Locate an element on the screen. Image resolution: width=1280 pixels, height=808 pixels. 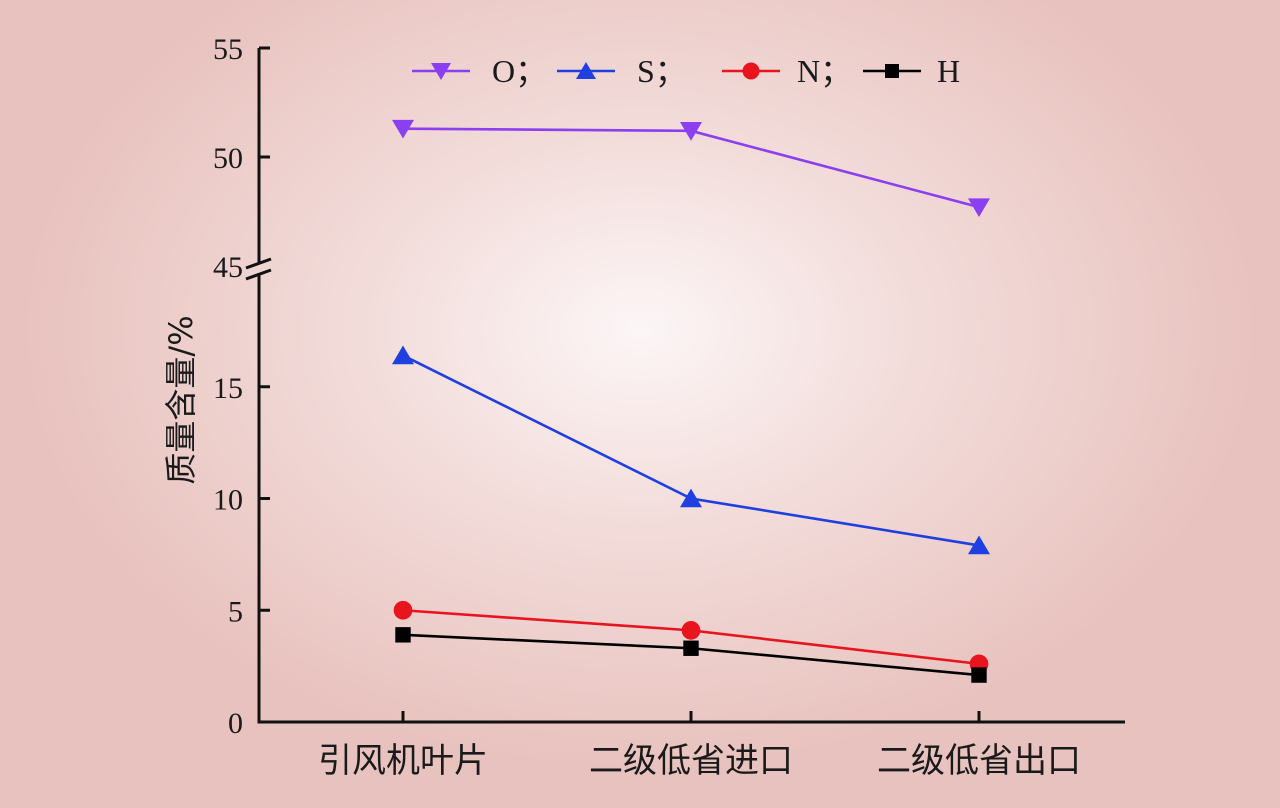
legend-item-N: N； is located at coordinates (787, 71).